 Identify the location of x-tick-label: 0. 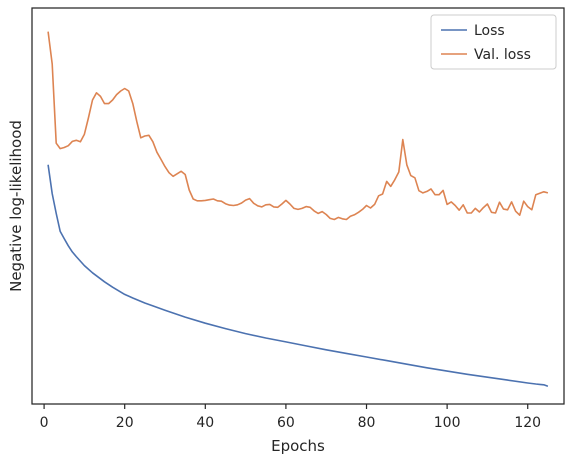
(44, 423).